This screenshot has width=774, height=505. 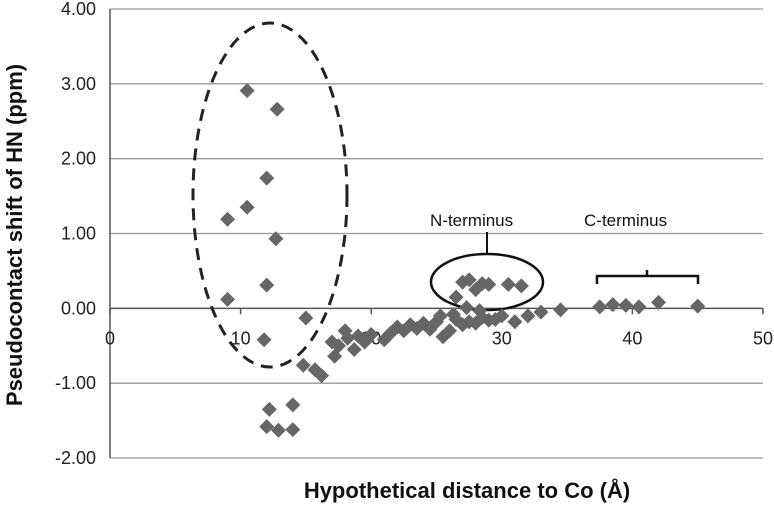 What do you see at coordinates (75, 458) in the screenshot?
I see `y-tick-label: -2.00` at bounding box center [75, 458].